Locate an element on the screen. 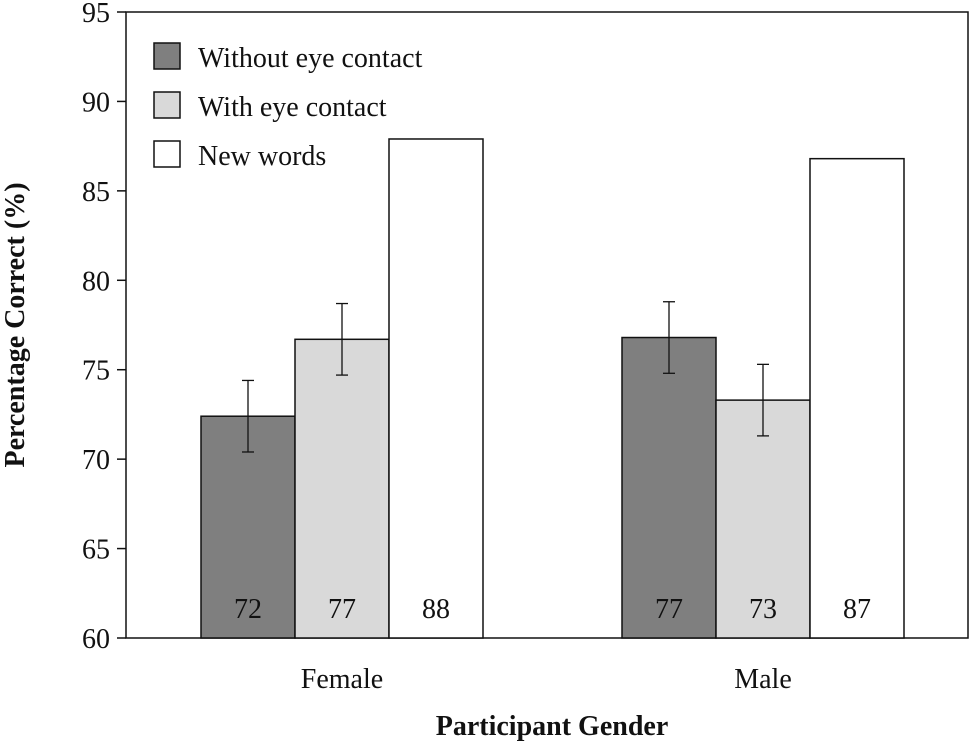 This screenshot has width=974, height=744. y-tick-label: 95 is located at coordinates (96, 14).